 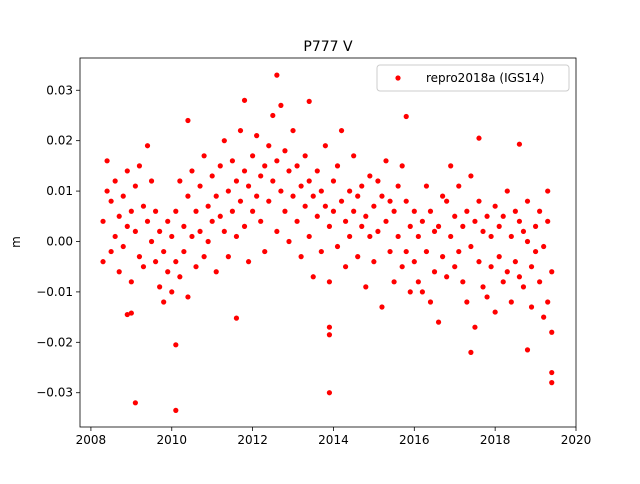 What do you see at coordinates (328, 47) in the screenshot?
I see `chart-title: P777 V` at bounding box center [328, 47].